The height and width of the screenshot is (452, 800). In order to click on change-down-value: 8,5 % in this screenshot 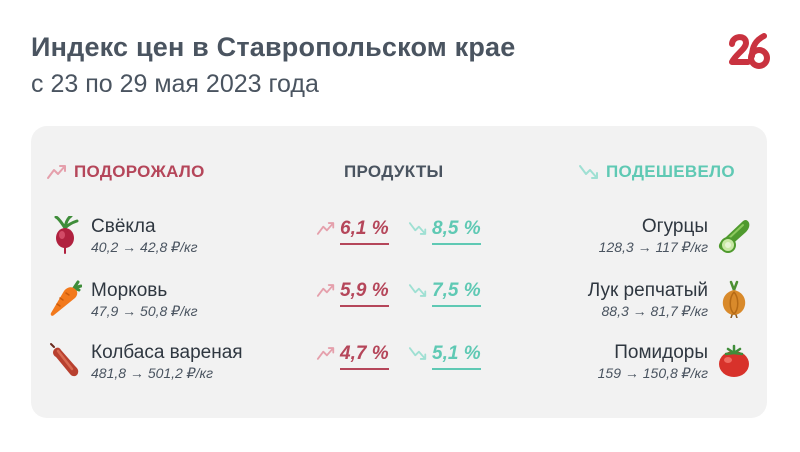, I will do `click(456, 231)`.